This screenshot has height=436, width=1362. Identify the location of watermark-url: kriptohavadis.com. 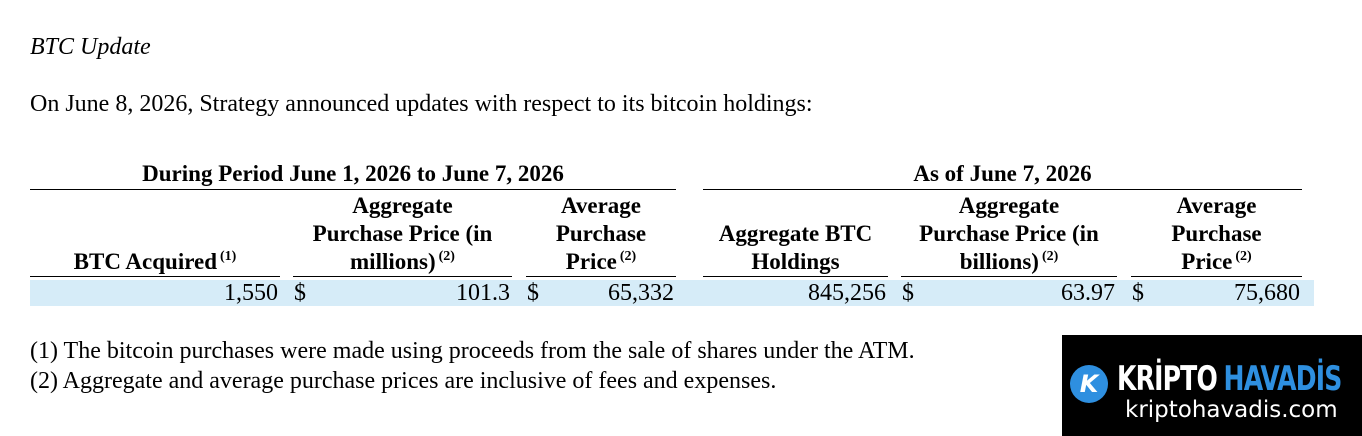
(1231, 410).